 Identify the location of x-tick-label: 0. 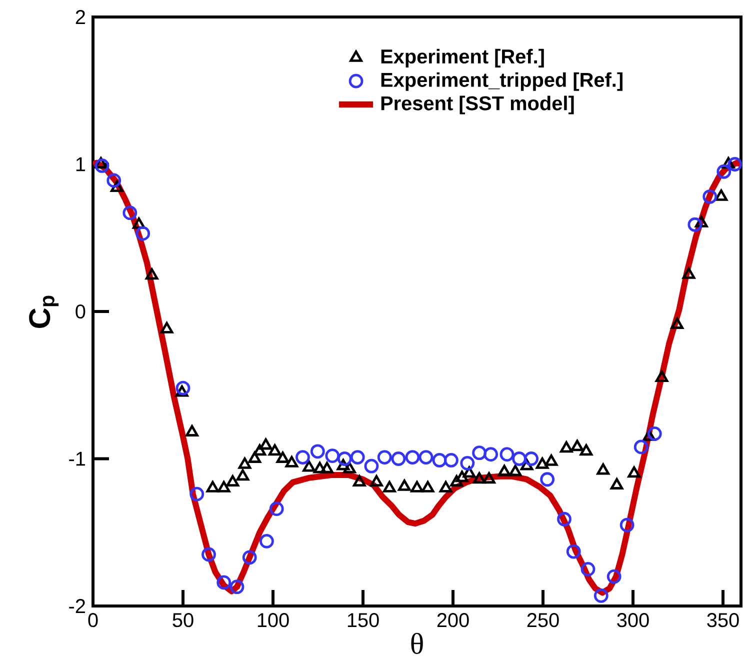
(93, 620).